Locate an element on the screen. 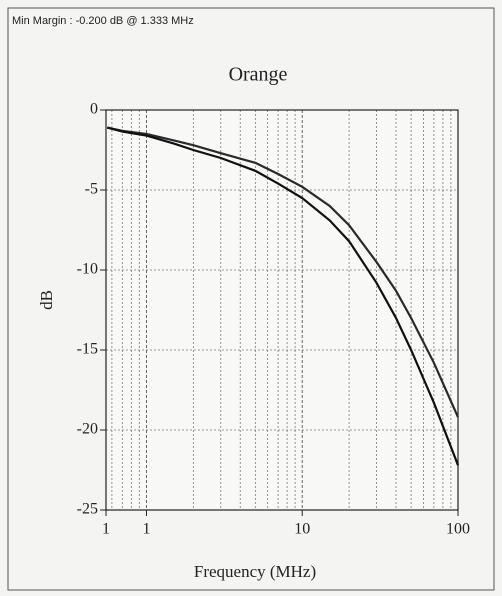 This screenshot has width=502, height=596. x-axis-label: Frequency (MHz) is located at coordinates (255, 571).